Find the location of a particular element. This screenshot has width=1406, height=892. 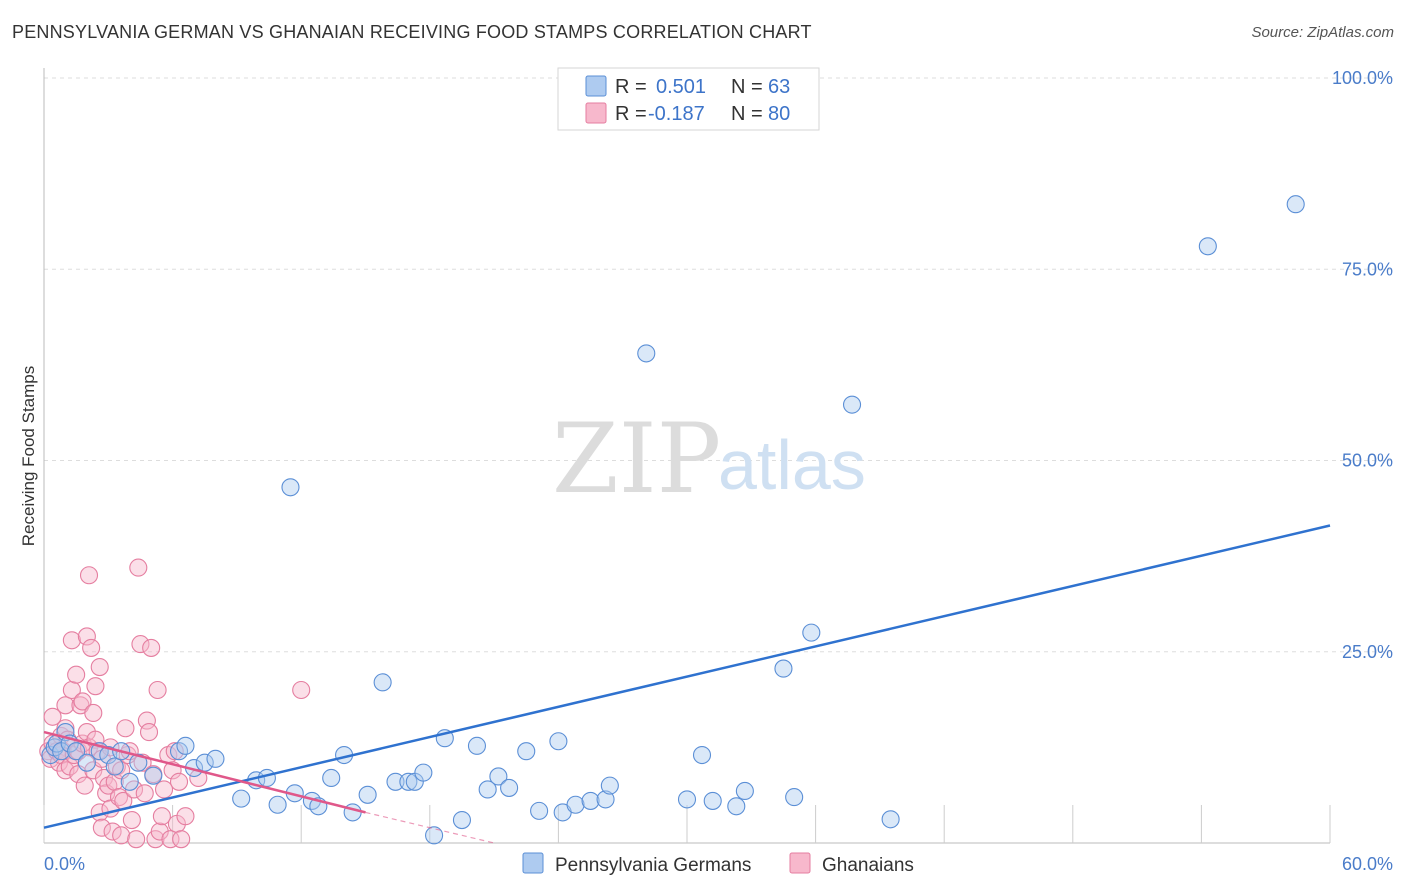

y-tick-label-75: 75.0% is located at coordinates (1367, 269).